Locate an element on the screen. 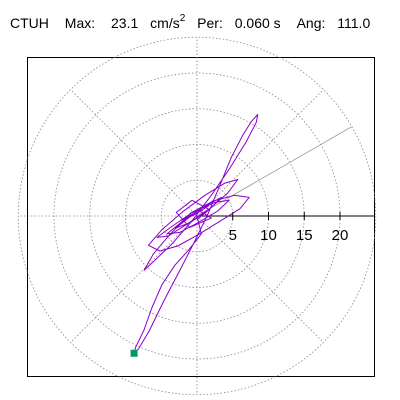 Image resolution: width=400 pixels, height=400 pixels. azimuth-line is located at coordinates (274, 171).